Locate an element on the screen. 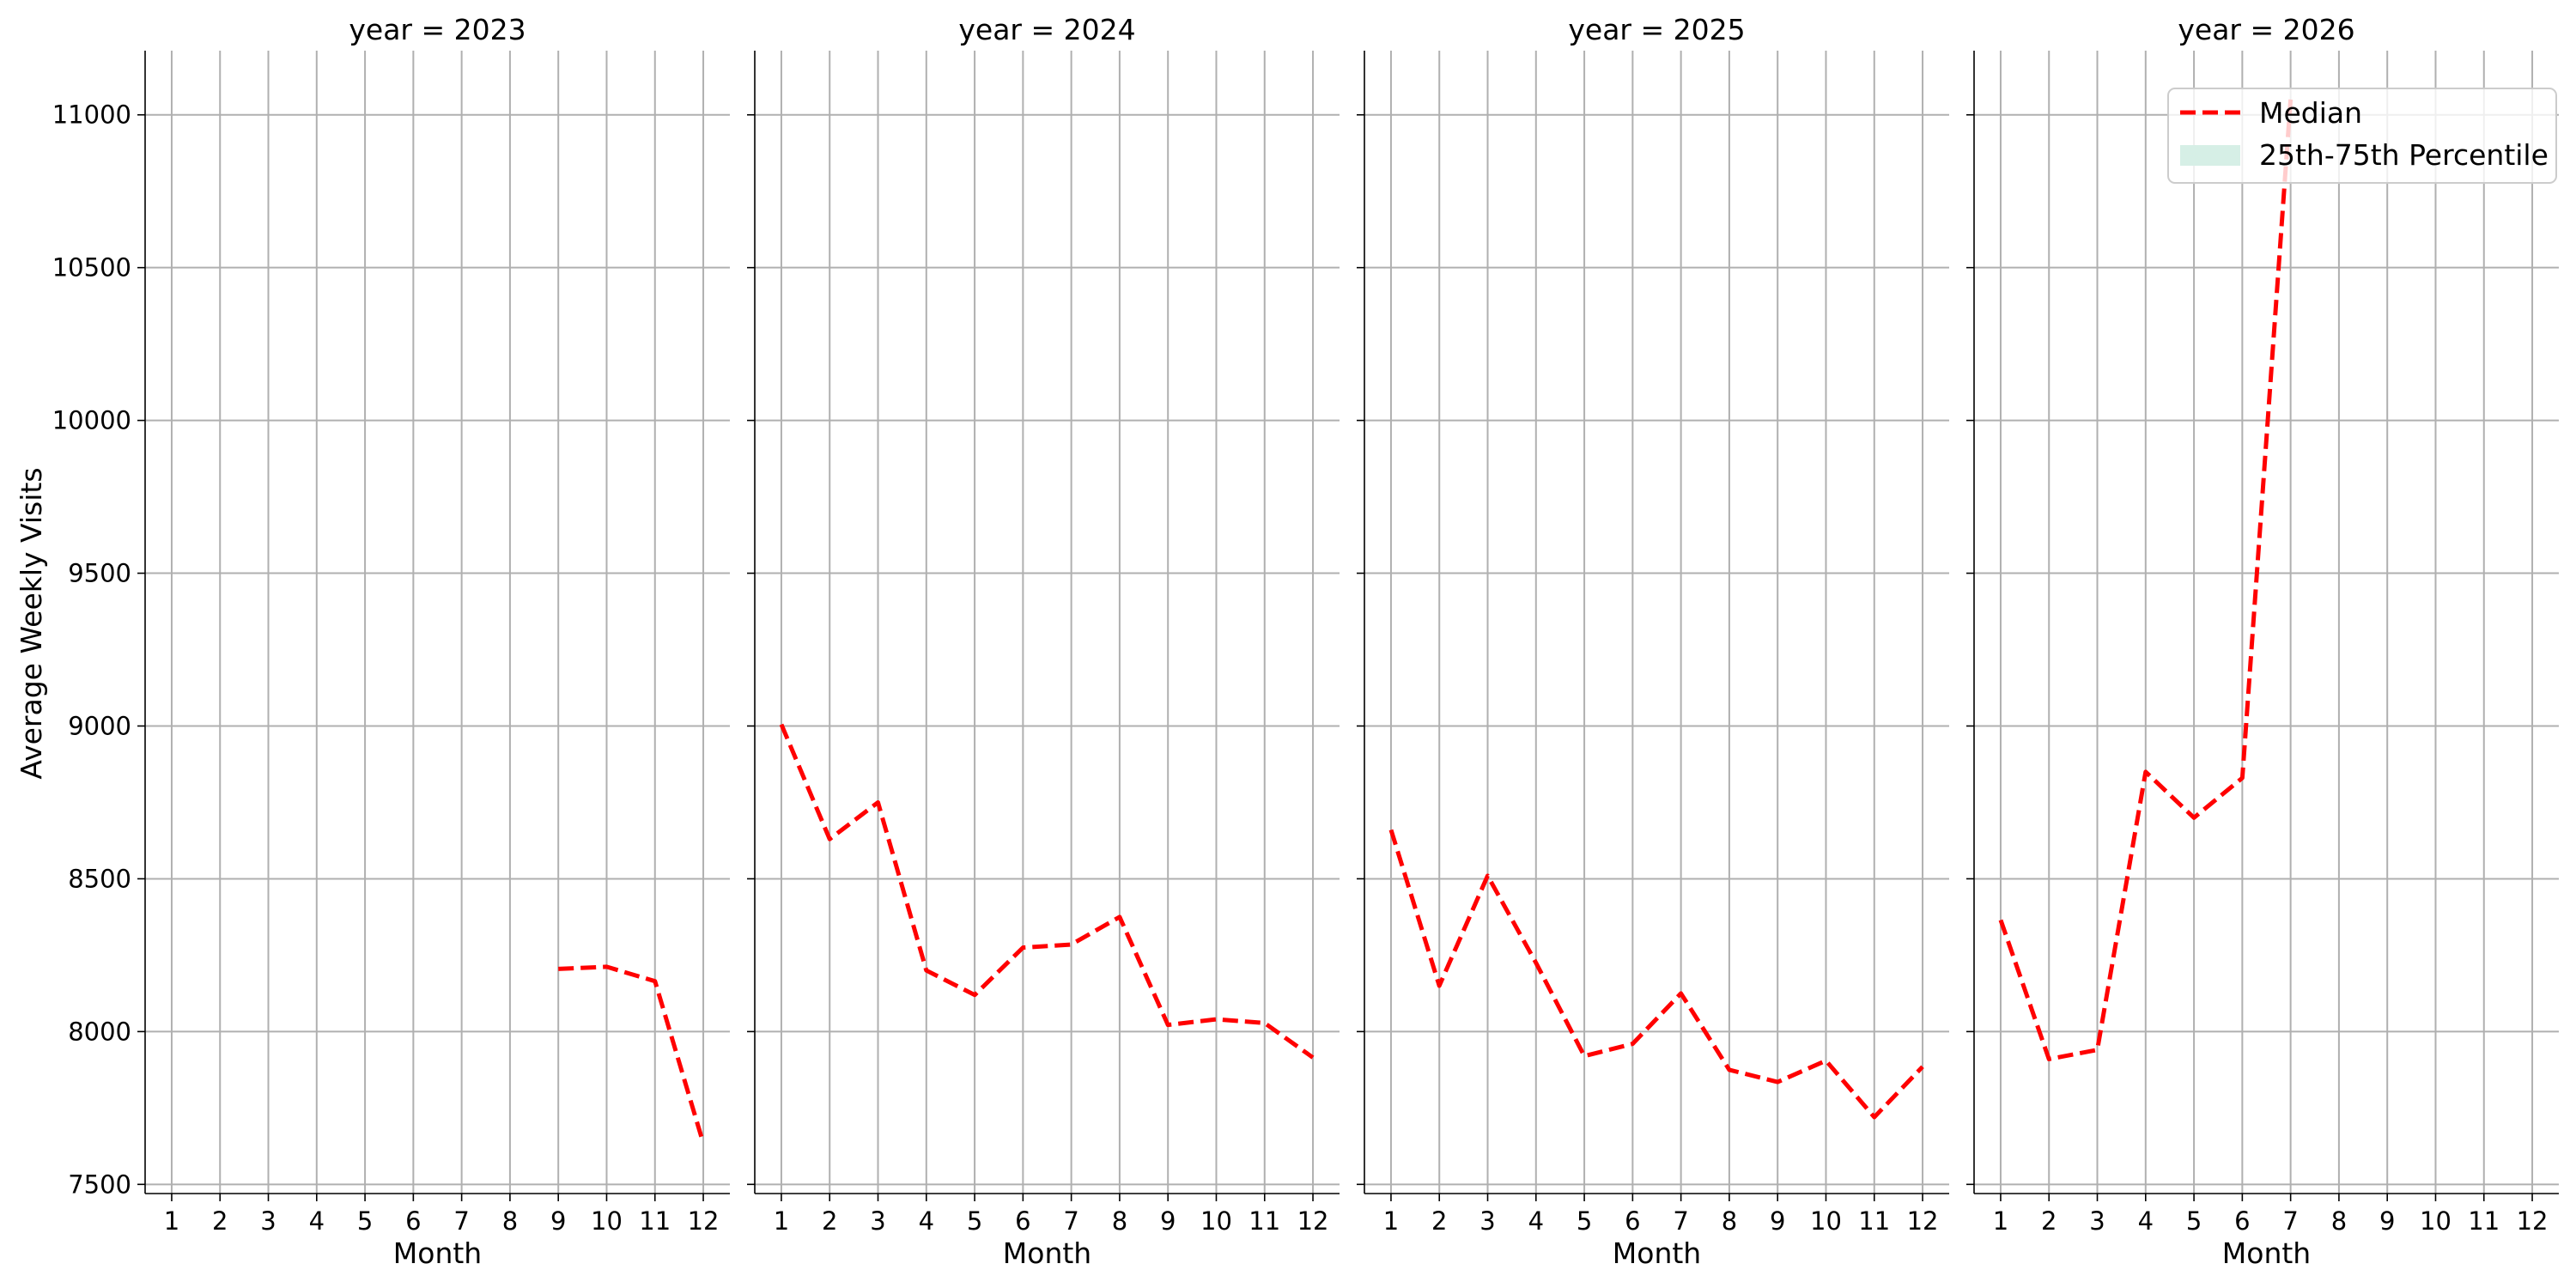 Image resolution: width=2576 pixels, height=1288 pixels. panel-title: year = 2025 is located at coordinates (1656, 29).